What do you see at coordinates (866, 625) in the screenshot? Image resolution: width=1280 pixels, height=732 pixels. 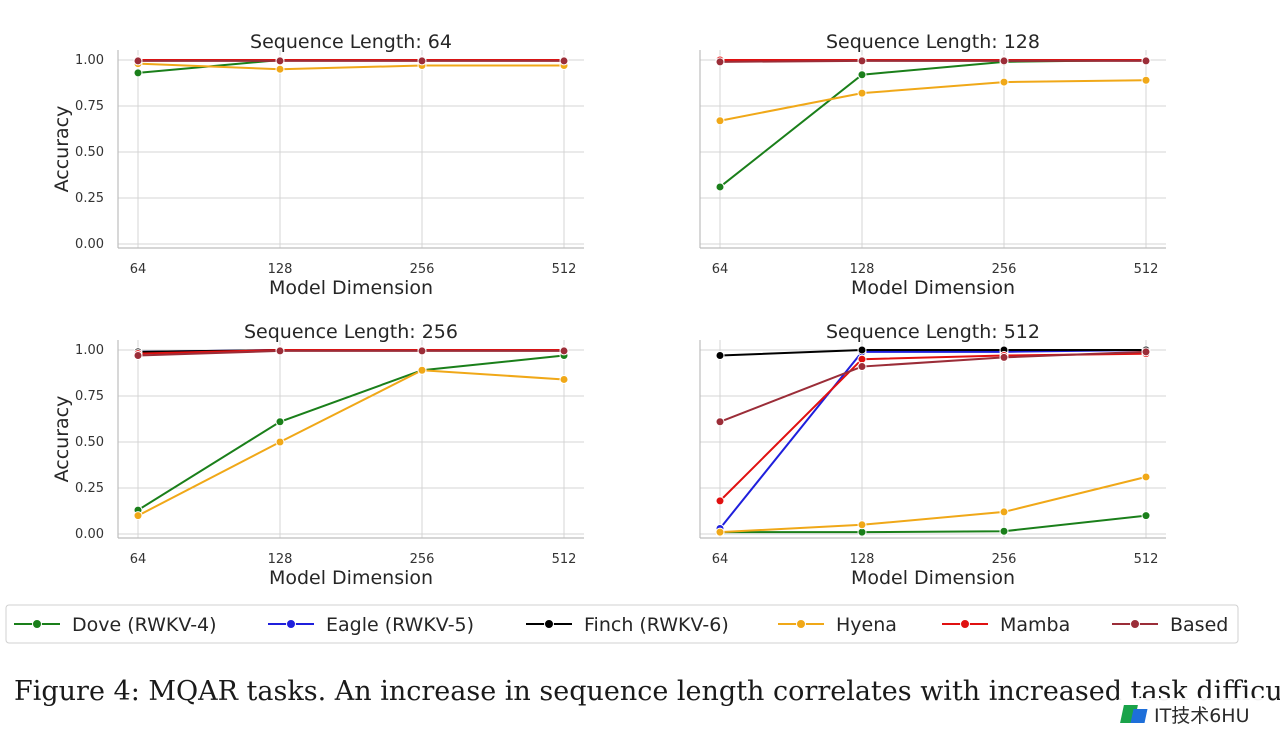 I see `legend-label: Hyena` at bounding box center [866, 625].